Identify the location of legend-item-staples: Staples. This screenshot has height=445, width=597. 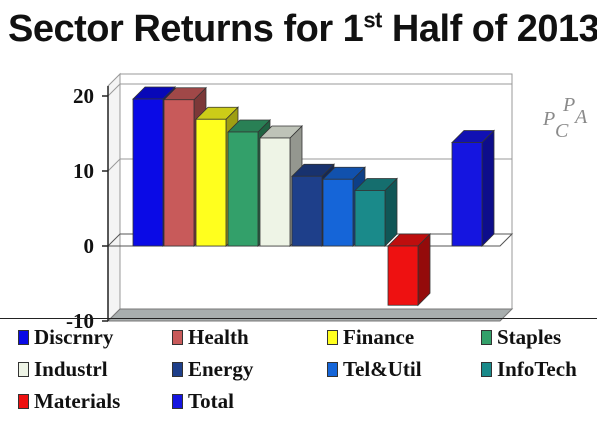
(521, 337).